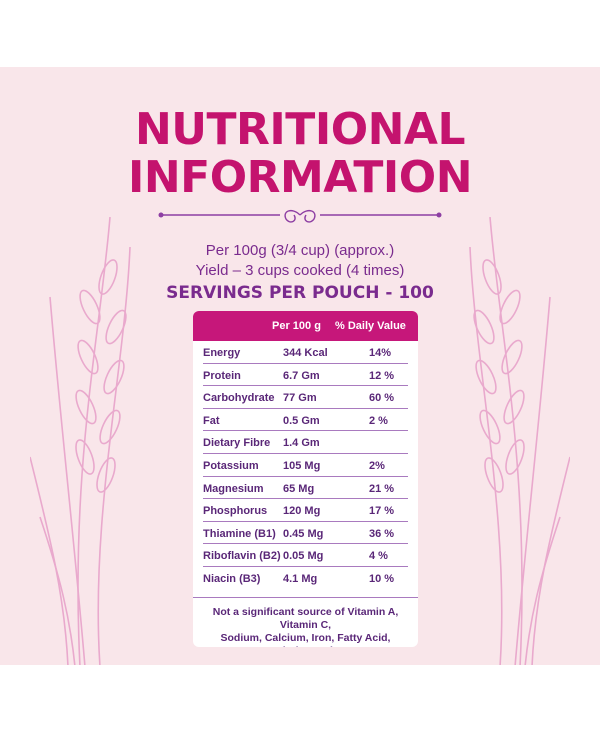 This screenshot has height=737, width=600. I want to click on nutrient-amount: 6.7 Gm, so click(301, 375).